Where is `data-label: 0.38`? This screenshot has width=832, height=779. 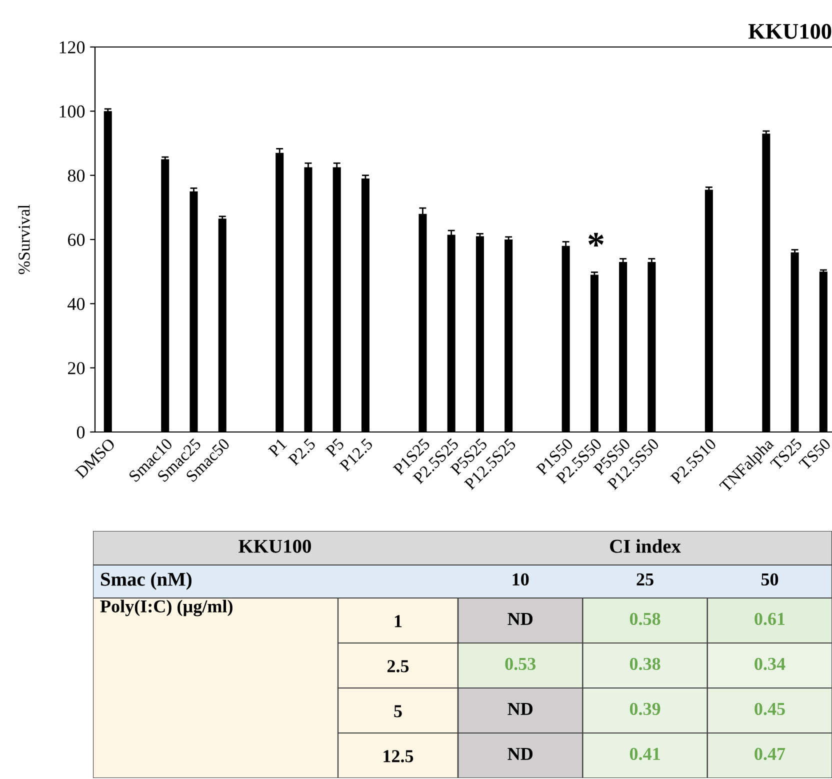 data-label: 0.38 is located at coordinates (645, 664).